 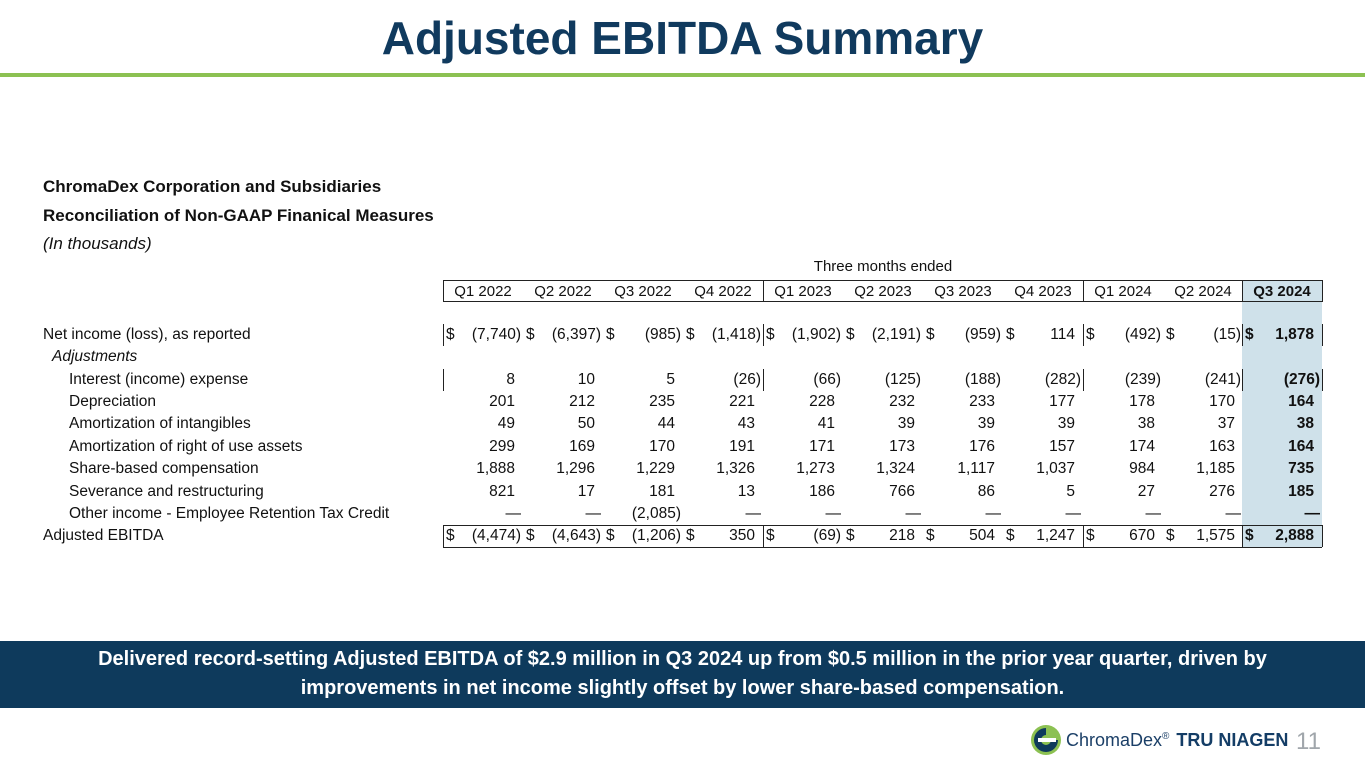 What do you see at coordinates (1301, 379) in the screenshot?
I see `table-cell: (276)` at bounding box center [1301, 379].